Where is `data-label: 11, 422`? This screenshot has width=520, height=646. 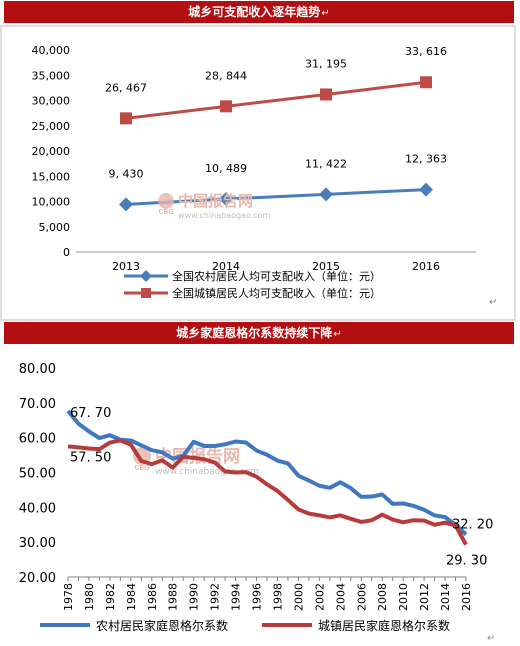 data-label: 11, 422 is located at coordinates (326, 163).